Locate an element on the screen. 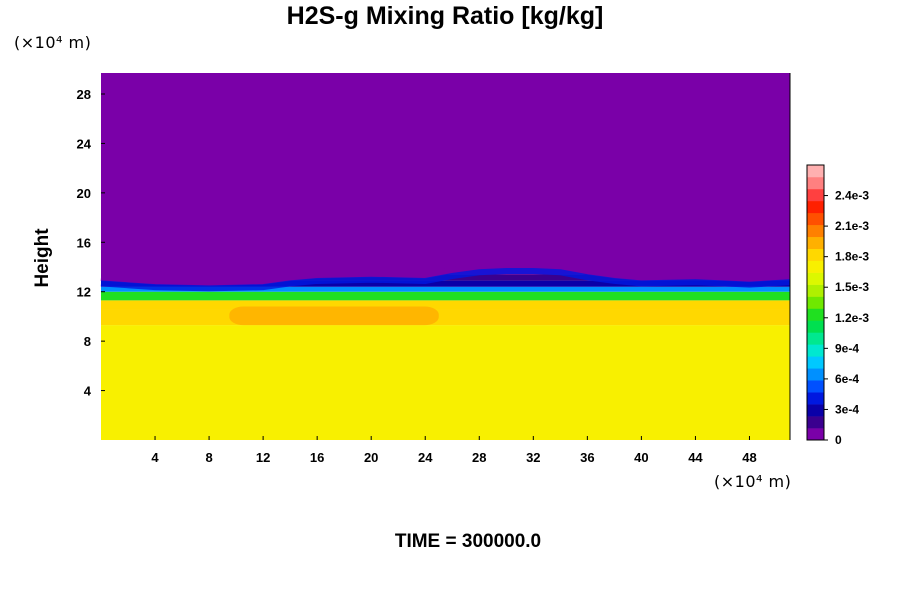  colorbar-tick-label: 3e-4 is located at coordinates (847, 409).